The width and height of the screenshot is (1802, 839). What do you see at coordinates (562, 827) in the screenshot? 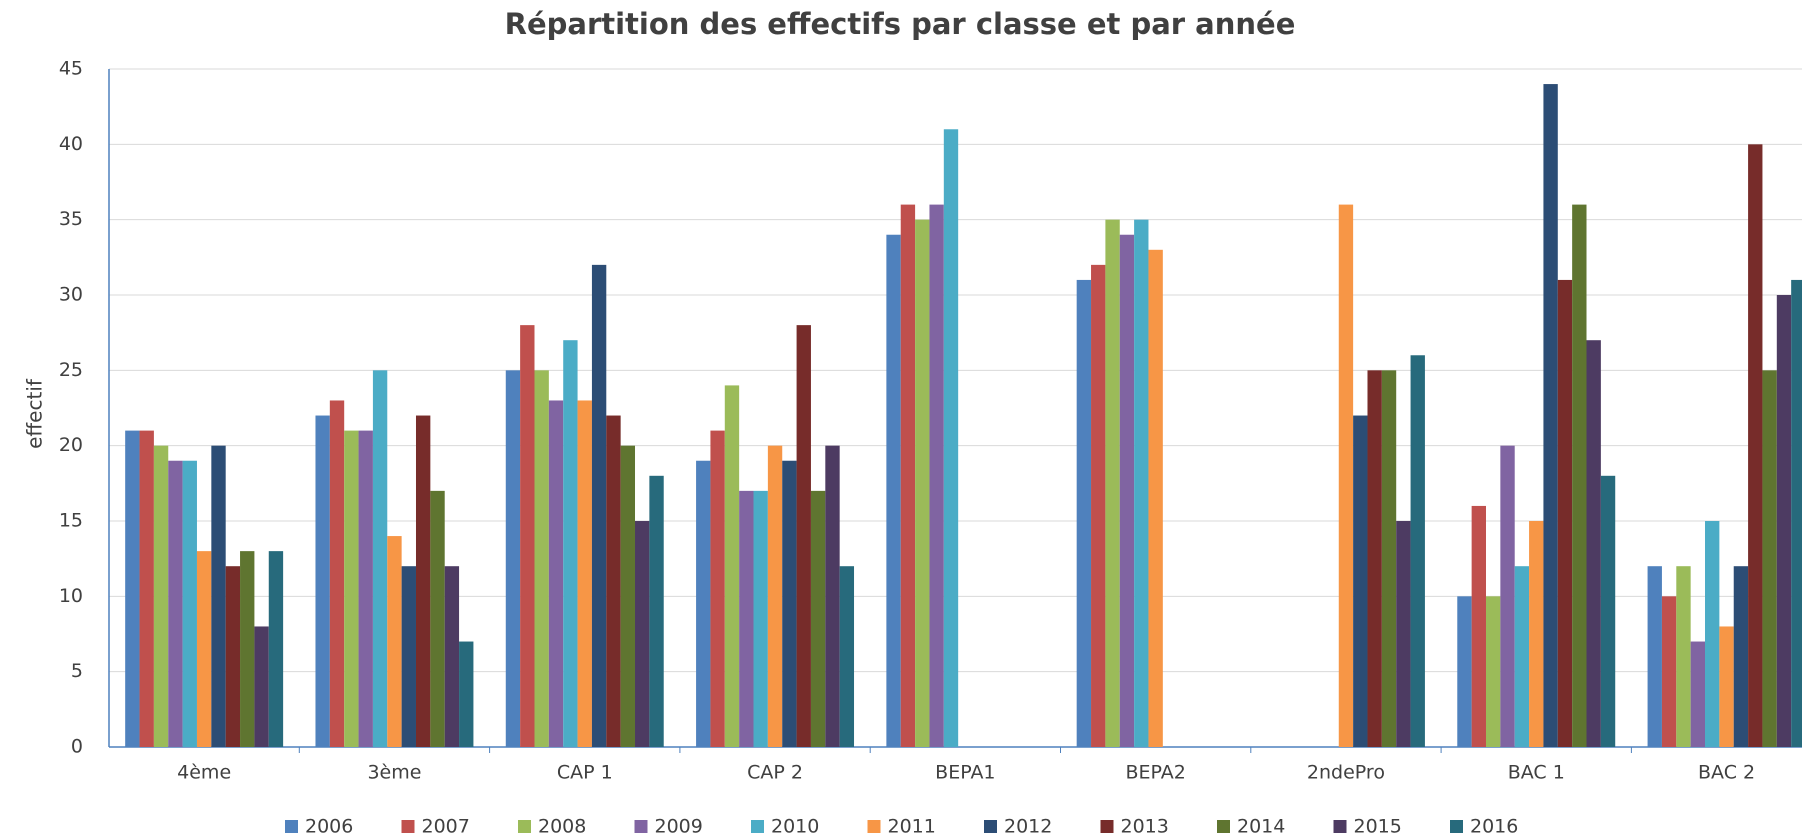
I see `legend-label: 2008` at bounding box center [562, 827].